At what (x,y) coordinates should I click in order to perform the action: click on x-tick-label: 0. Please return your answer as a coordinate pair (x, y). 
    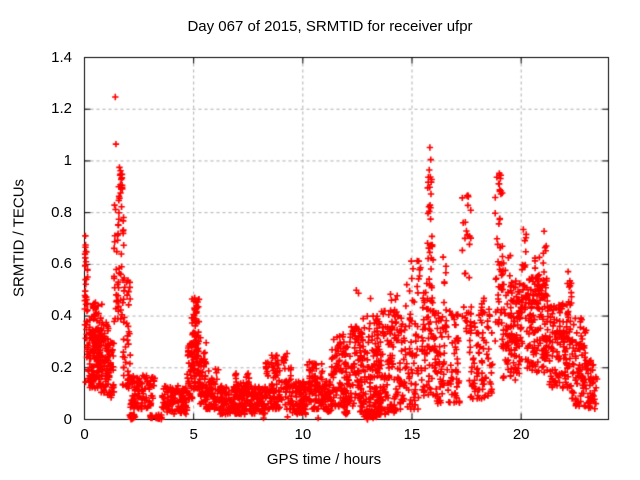
    Looking at the image, I should click on (84, 434).